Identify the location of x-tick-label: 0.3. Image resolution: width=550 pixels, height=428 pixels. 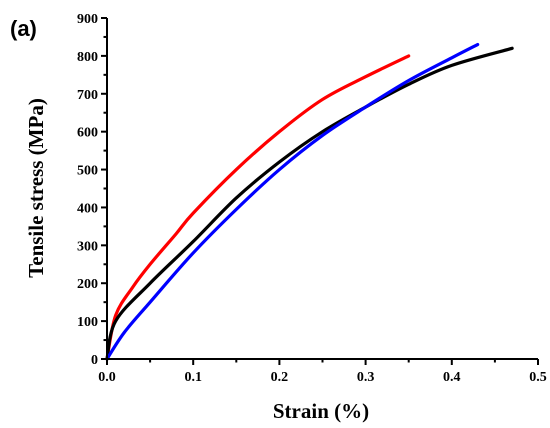
(366, 377).